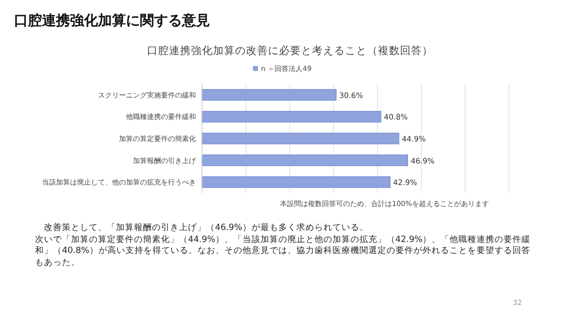 The width and height of the screenshot is (569, 320). I want to click on subtitle: 口腔連携強化加算の改善に必要と考えること（複数回答）, so click(290, 51).